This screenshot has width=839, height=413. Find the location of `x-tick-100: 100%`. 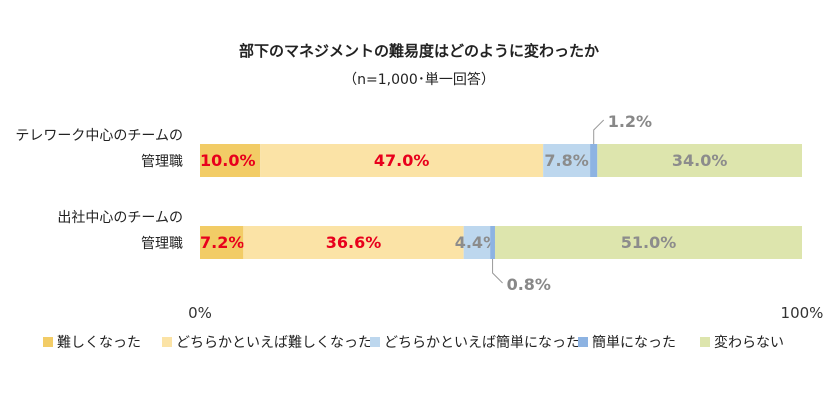

x-tick-100: 100% is located at coordinates (802, 313).